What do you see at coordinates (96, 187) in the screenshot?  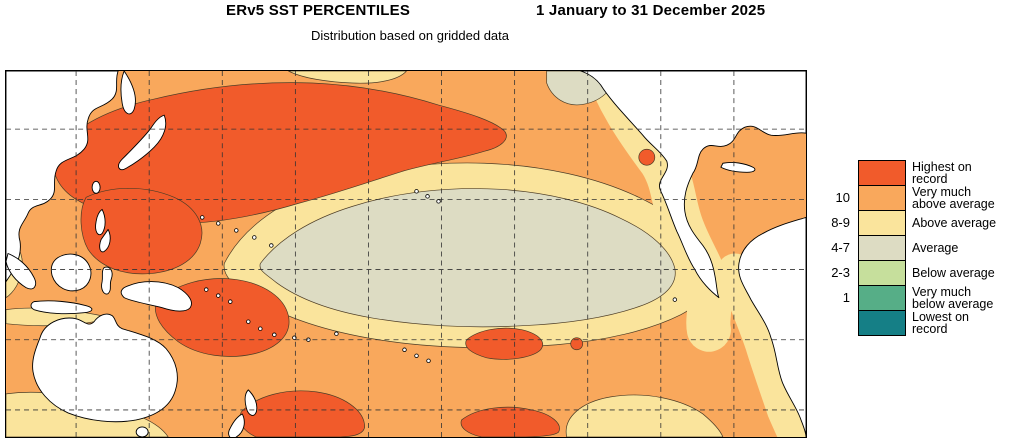 I see `taiwan` at bounding box center [96, 187].